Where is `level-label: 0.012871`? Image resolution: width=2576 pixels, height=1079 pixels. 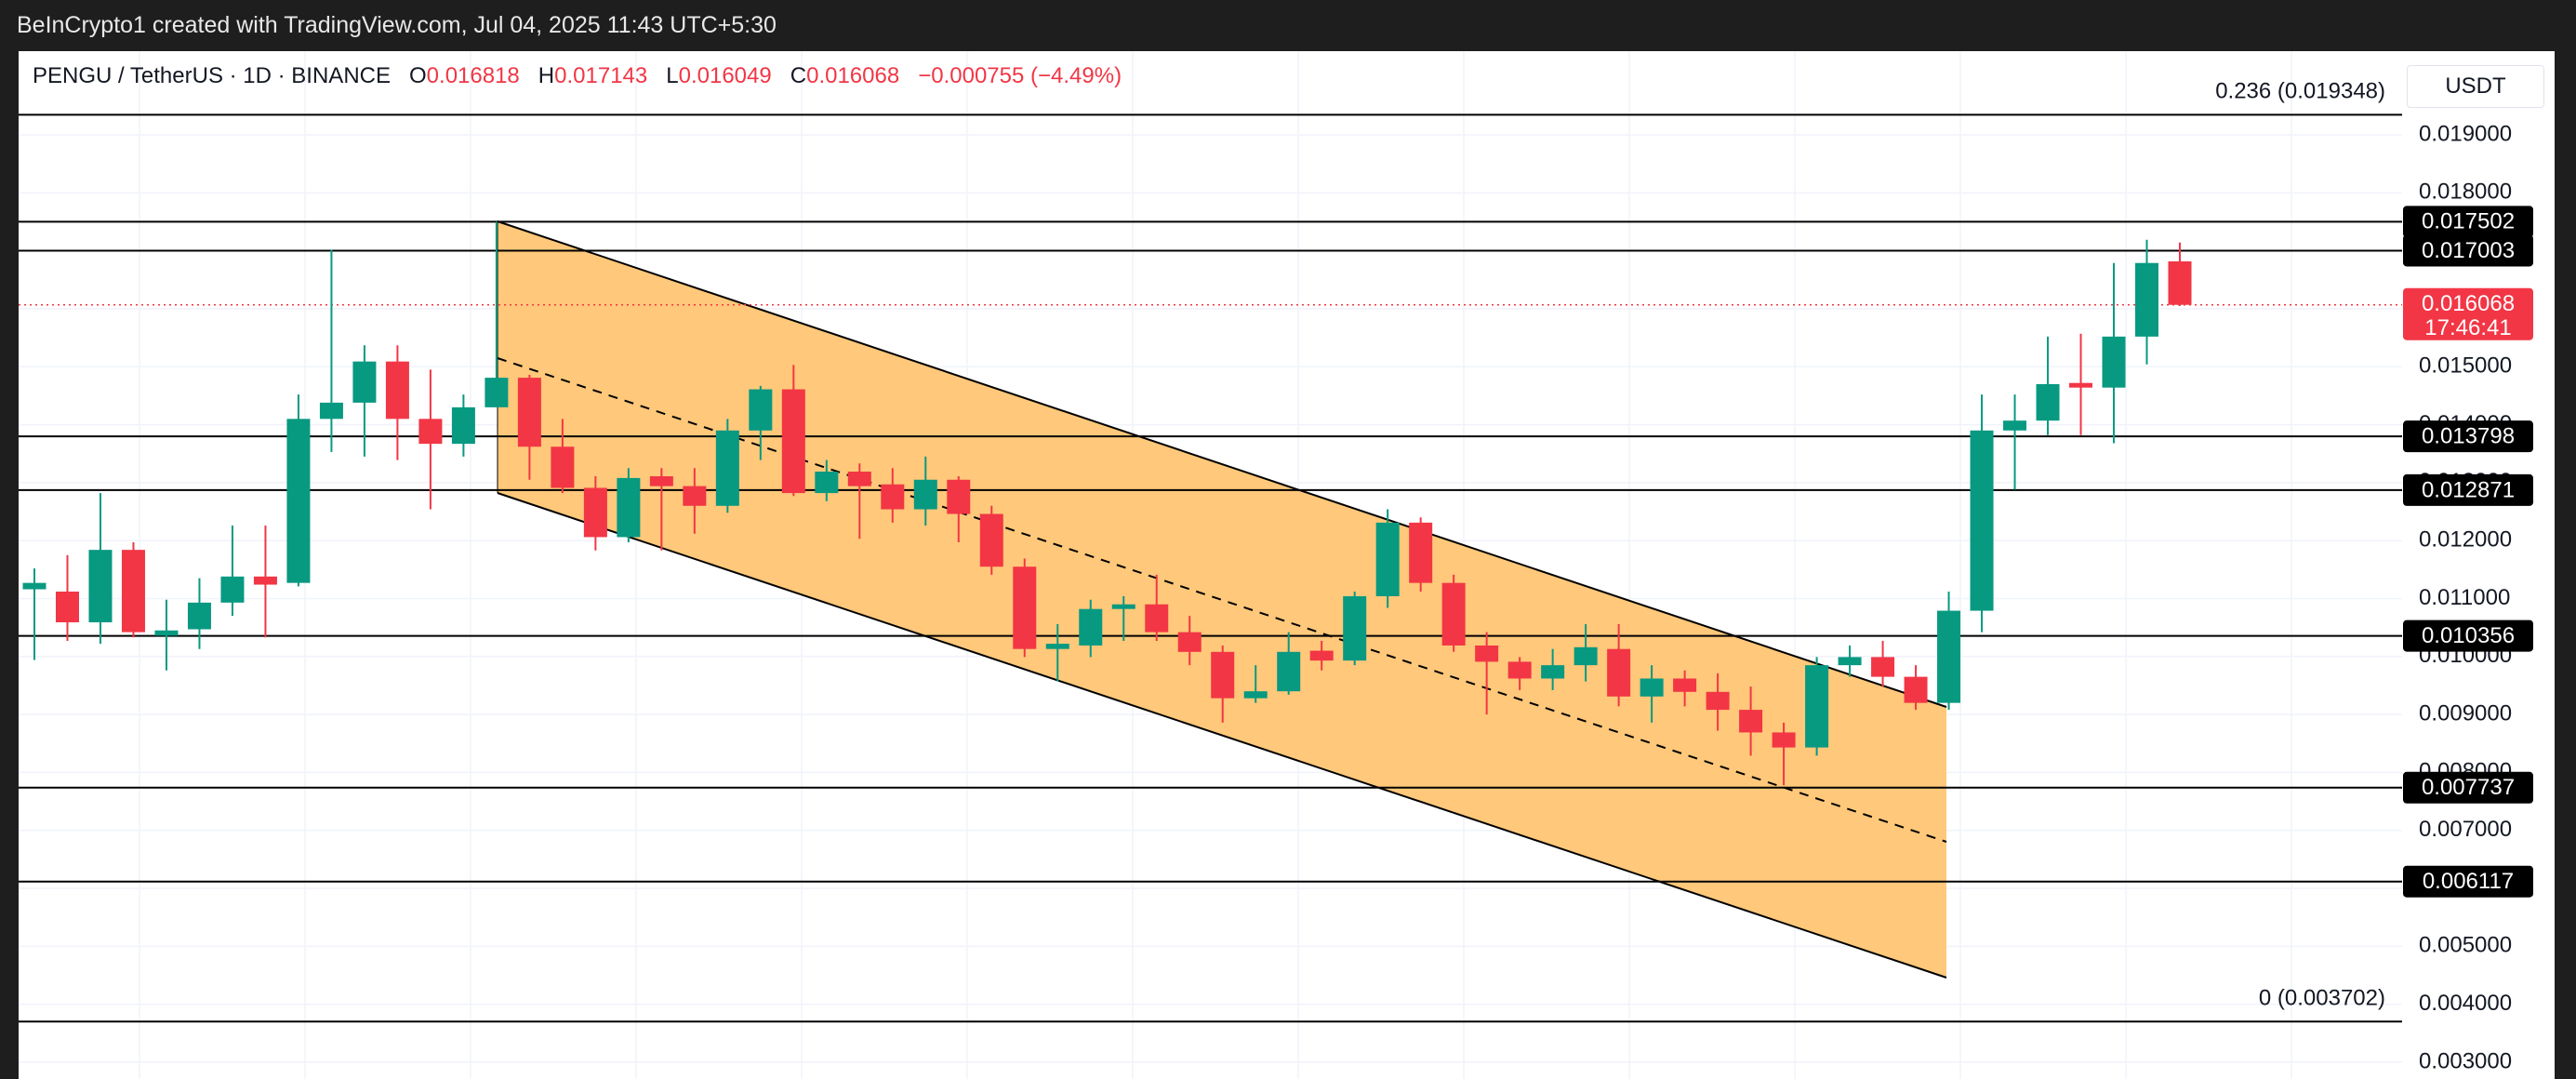 level-label: 0.012871 is located at coordinates (2468, 490).